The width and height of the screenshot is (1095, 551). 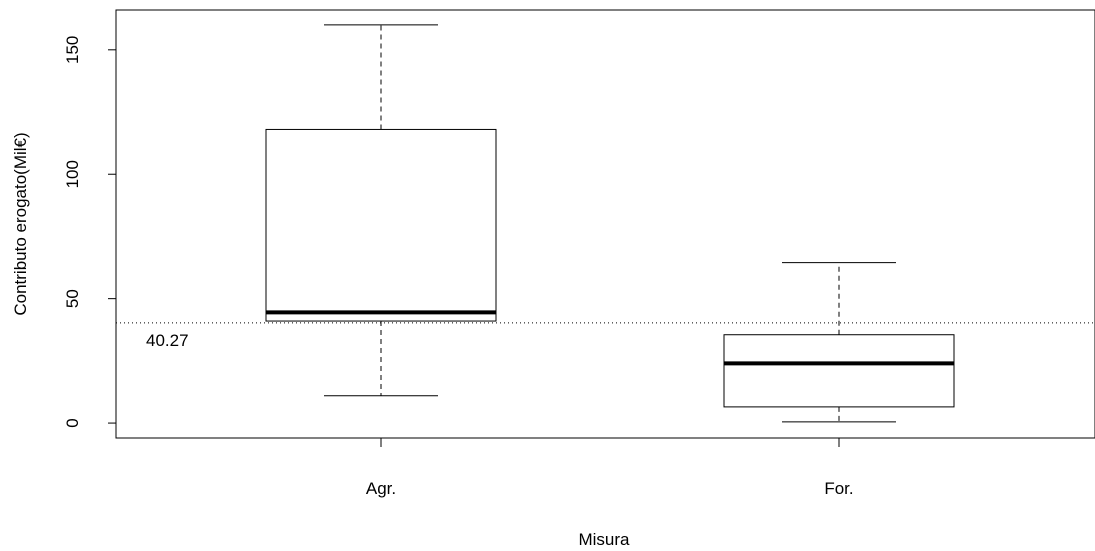 I want to click on x-tick-label: For., so click(x=838, y=488).